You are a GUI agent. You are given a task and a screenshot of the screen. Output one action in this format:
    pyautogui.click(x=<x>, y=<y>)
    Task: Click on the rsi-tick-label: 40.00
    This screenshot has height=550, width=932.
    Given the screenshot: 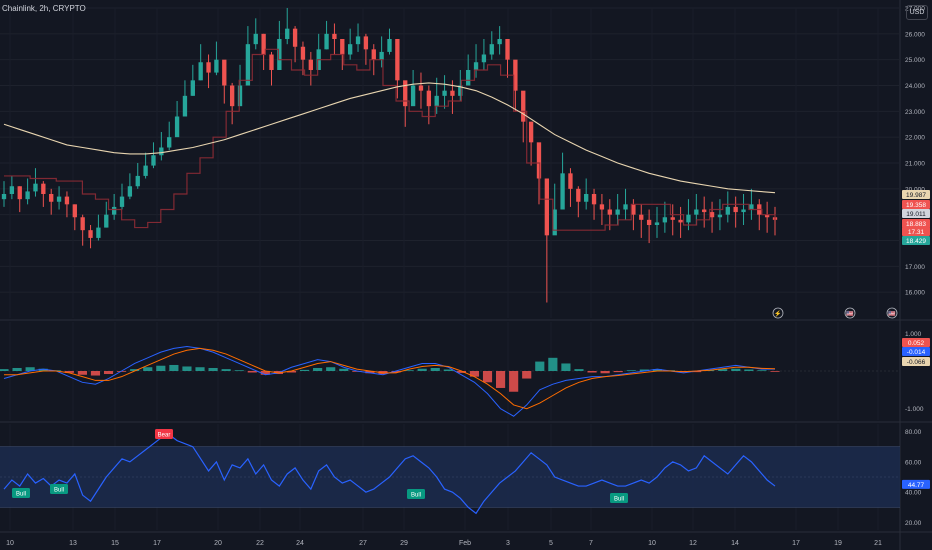 What is the action you would take?
    pyautogui.click(x=913, y=493)
    